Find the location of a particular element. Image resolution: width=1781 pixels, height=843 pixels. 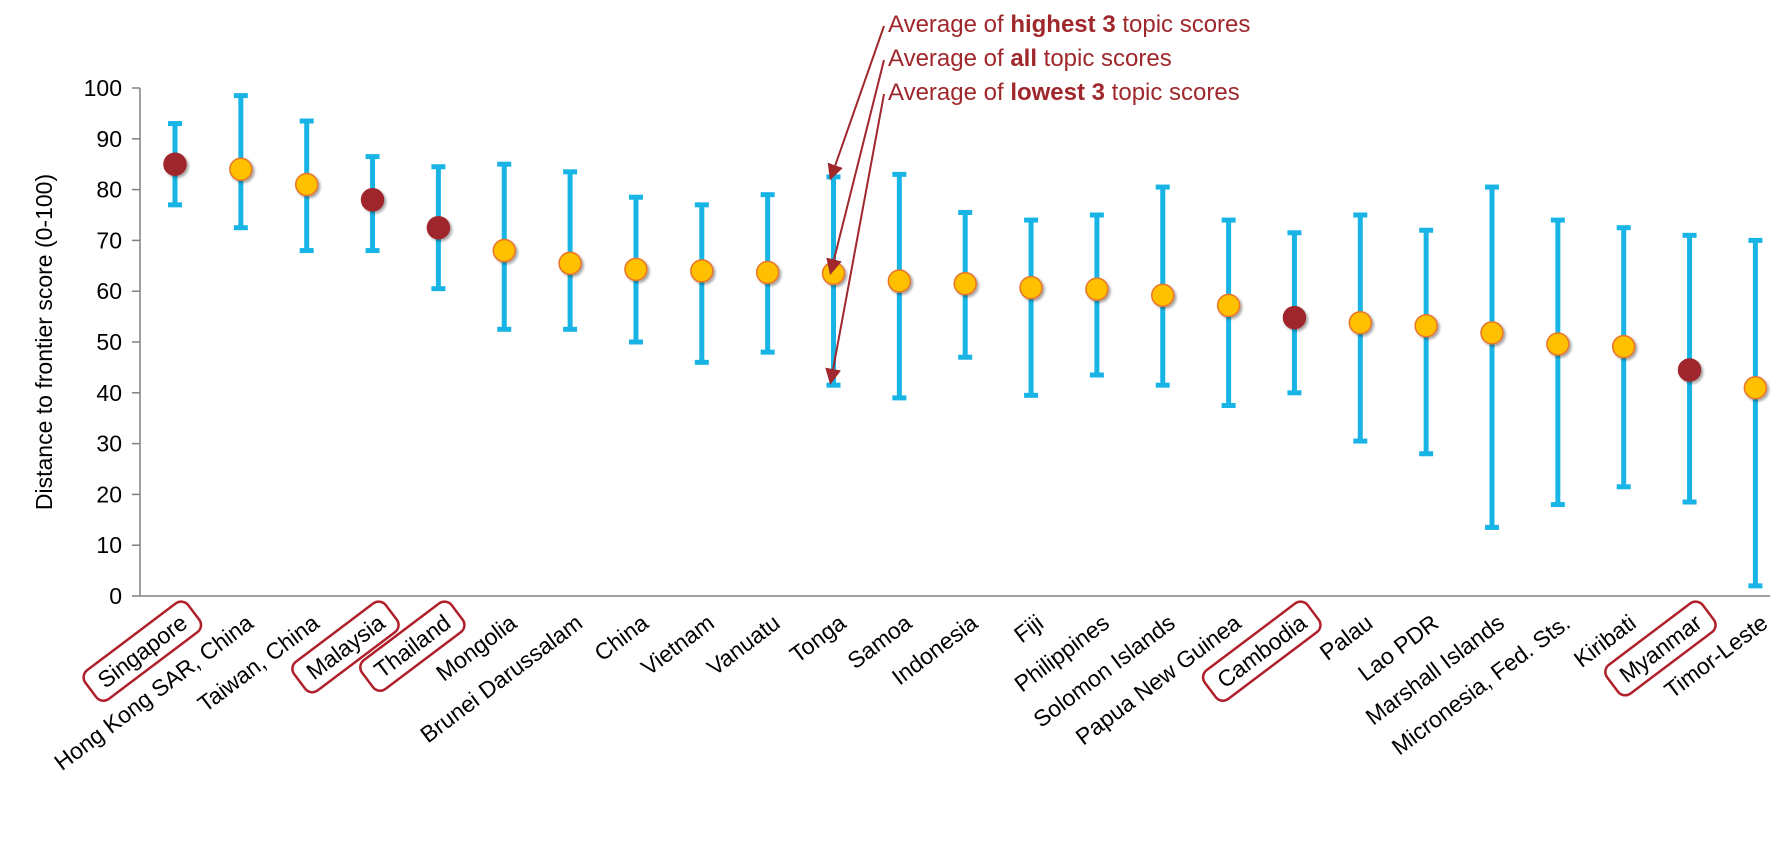

y-tick-label: 10 is located at coordinates (109, 545).